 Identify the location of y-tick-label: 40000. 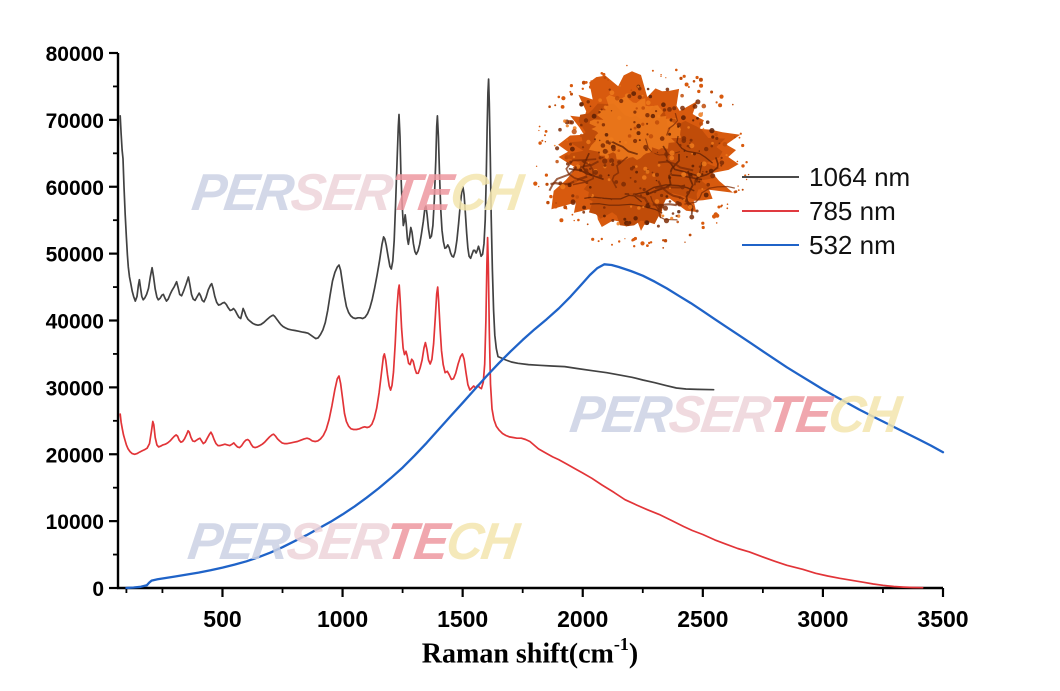
(75, 322).